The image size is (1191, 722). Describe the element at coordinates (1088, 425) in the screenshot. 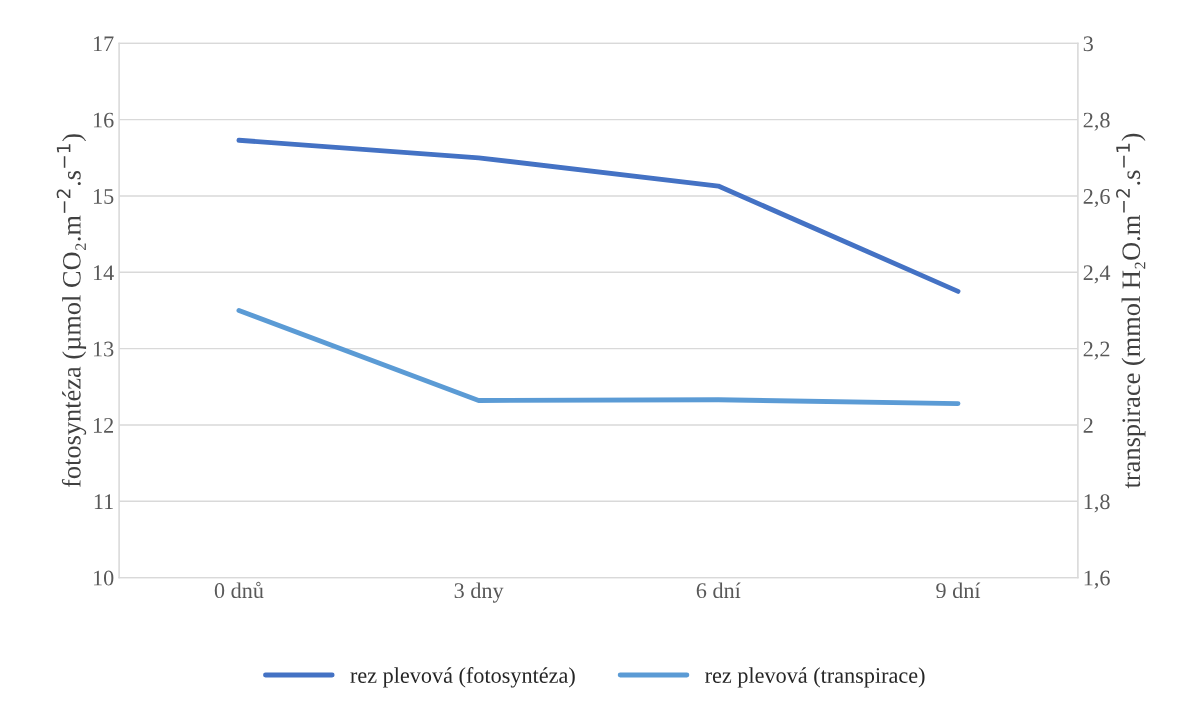

I see `y2-tick-label: 2` at that location.